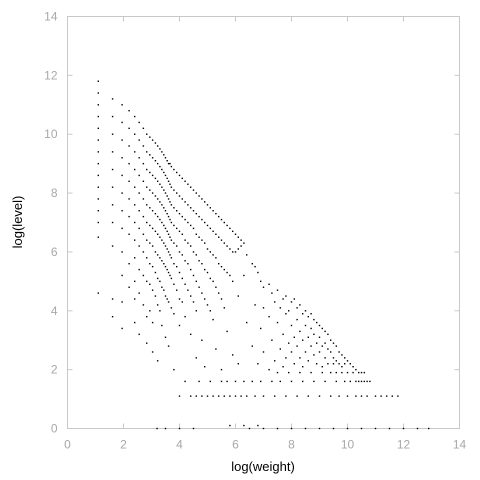  Describe the element at coordinates (51, 223) in the screenshot. I see `y-tick-labels: 0 2 4 6 8 10 12 14` at that location.